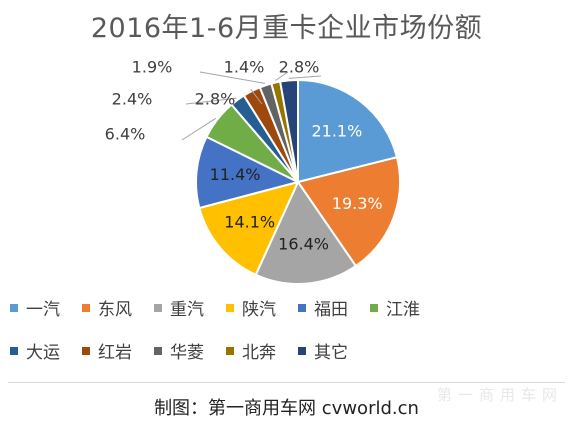 Image resolution: width=573 pixels, height=424 pixels. I want to click on legend-label-5: 福田, so click(331, 310).